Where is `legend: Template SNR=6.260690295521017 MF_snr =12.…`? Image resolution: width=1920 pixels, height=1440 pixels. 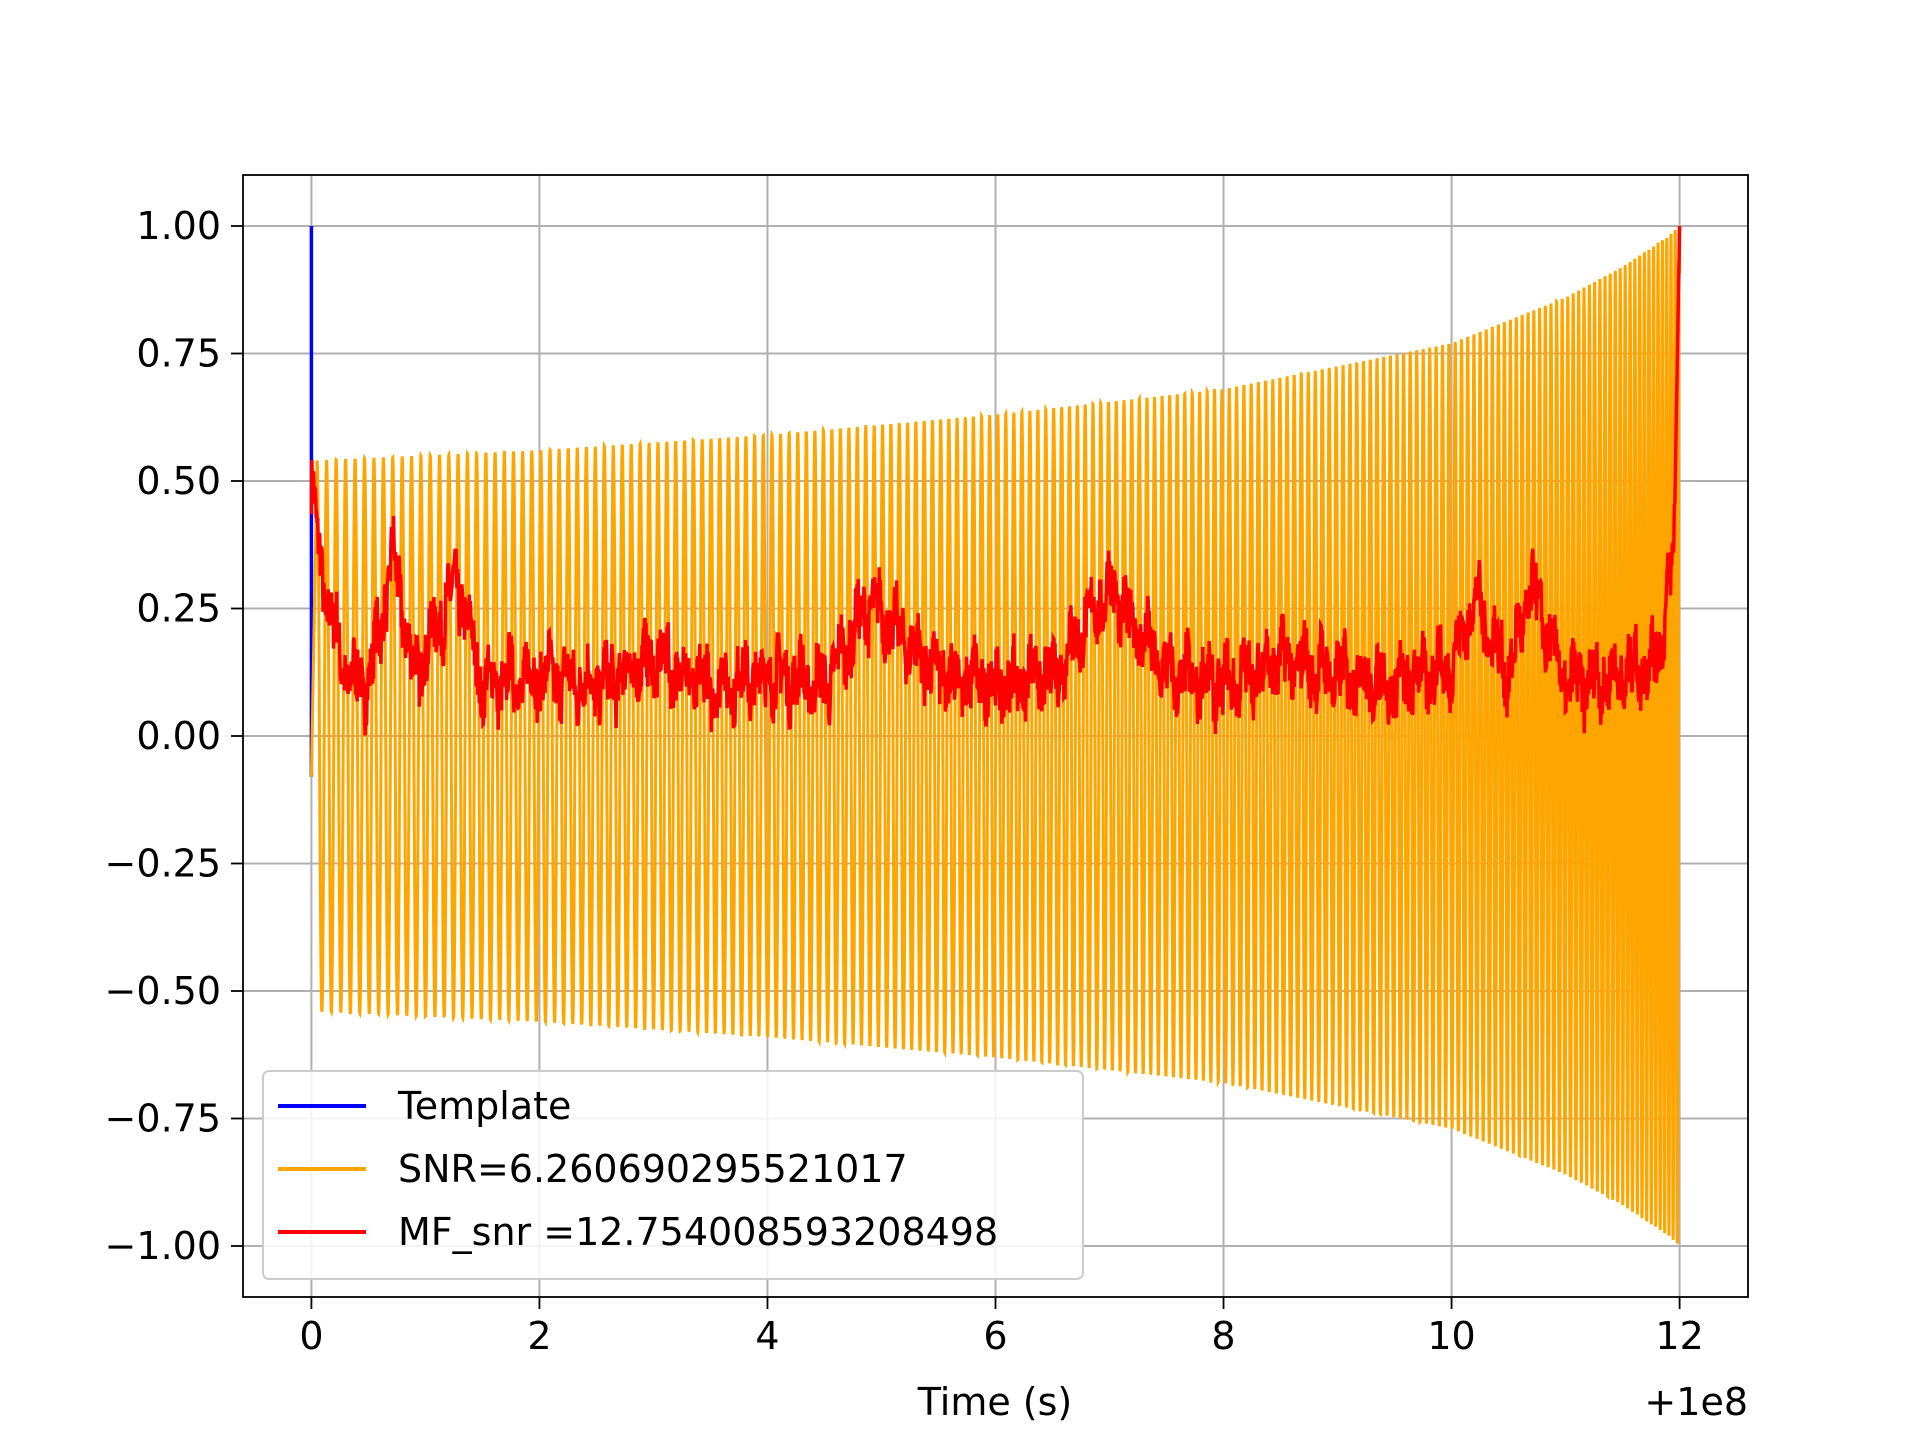 legend: Template SNR=6.260690295521017 MF_snr =12.… is located at coordinates (673, 1175).